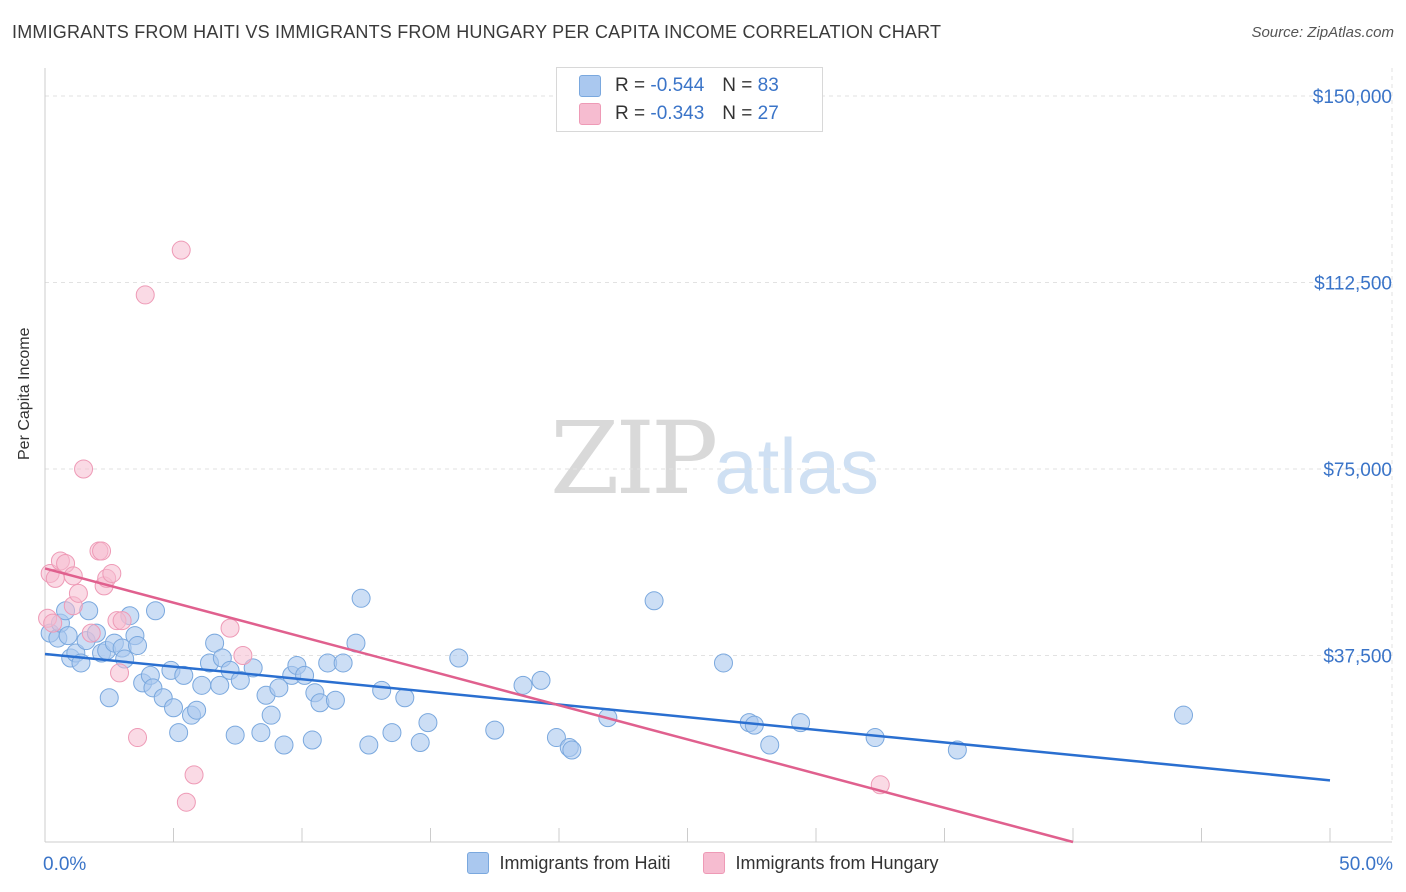 The width and height of the screenshot is (1406, 892). Describe the element at coordinates (737, 113) in the screenshot. I see `hungary-n-label: N =` at that location.